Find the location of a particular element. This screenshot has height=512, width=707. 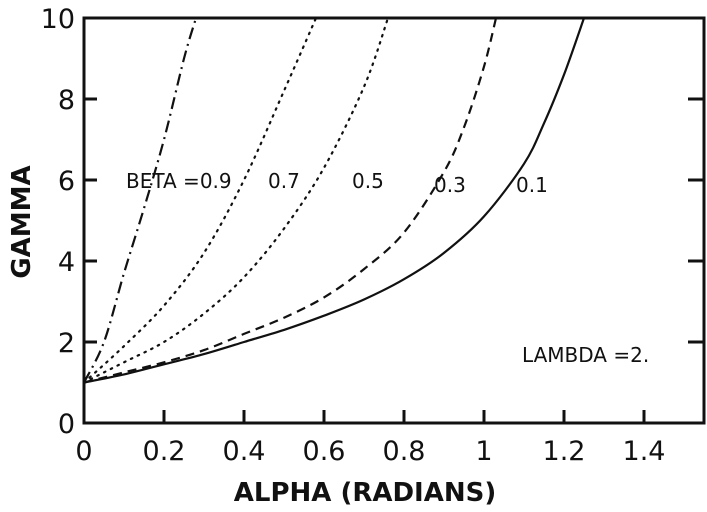

y-tick-label: 10 is located at coordinates (58, 19).